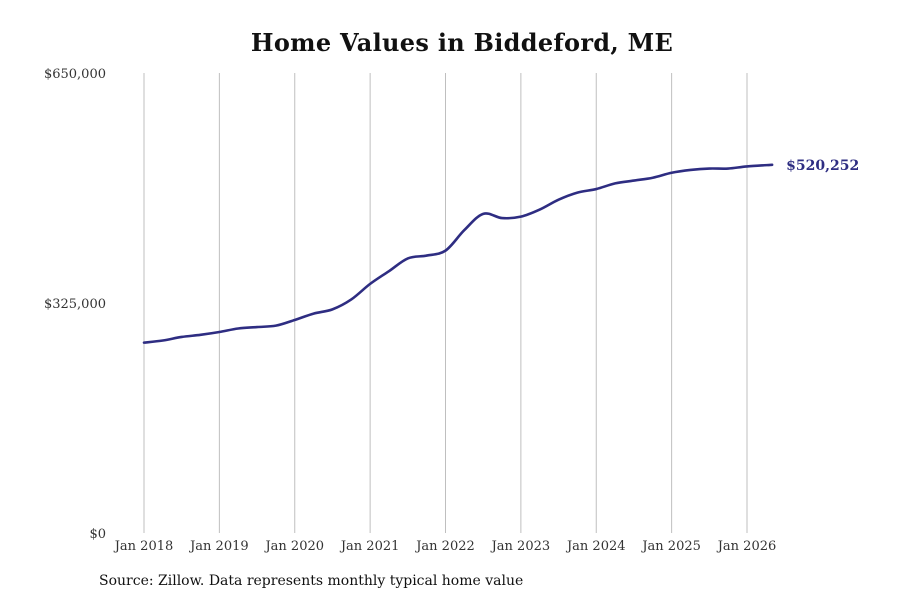 The image size is (900, 600). Describe the element at coordinates (670, 546) in the screenshot. I see `x-tick-label: Jan 2025` at that location.